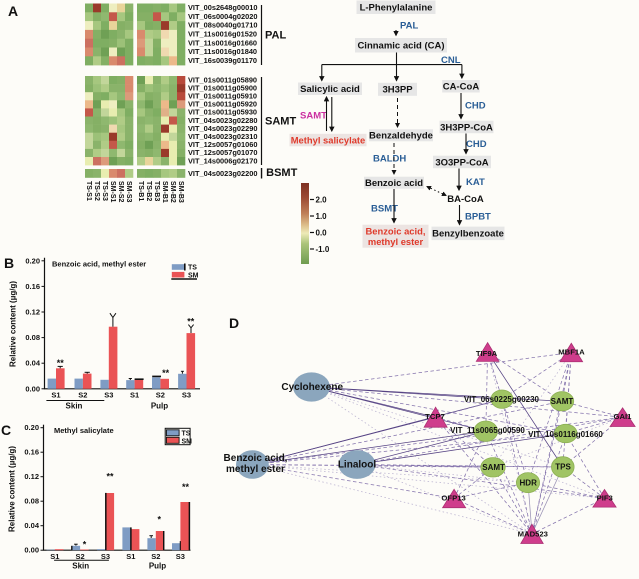 The width and height of the screenshot is (639, 579). I want to click on svg-text: Benzoic acid, so click(394, 183).